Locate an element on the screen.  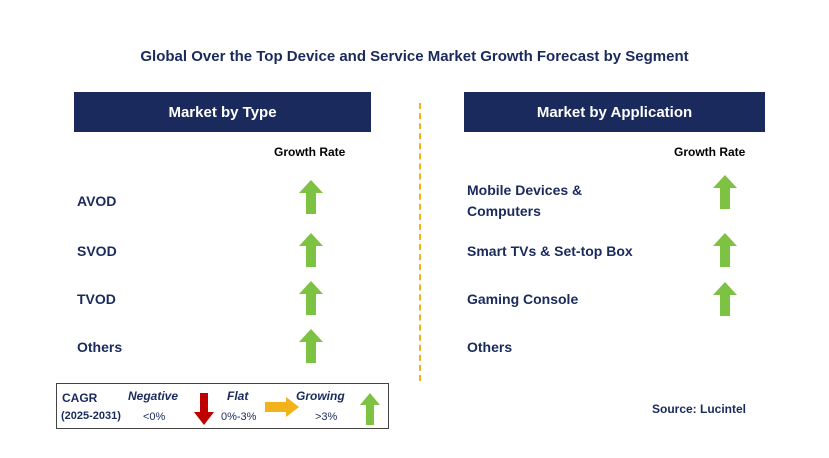
legend-negative-label: Negative is located at coordinates (153, 396).